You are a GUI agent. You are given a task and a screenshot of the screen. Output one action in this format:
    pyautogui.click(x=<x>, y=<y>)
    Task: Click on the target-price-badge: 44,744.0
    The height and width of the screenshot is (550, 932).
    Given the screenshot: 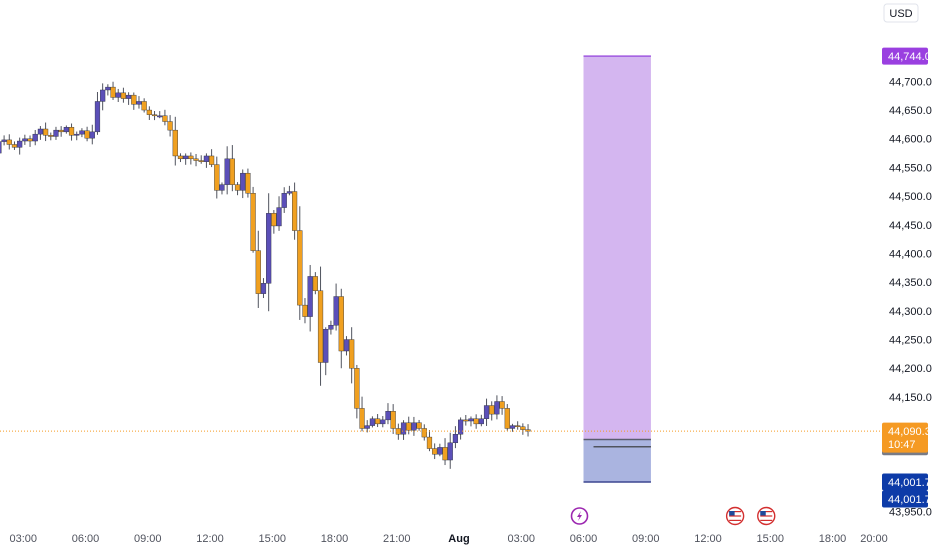 What is the action you would take?
    pyautogui.click(x=906, y=56)
    